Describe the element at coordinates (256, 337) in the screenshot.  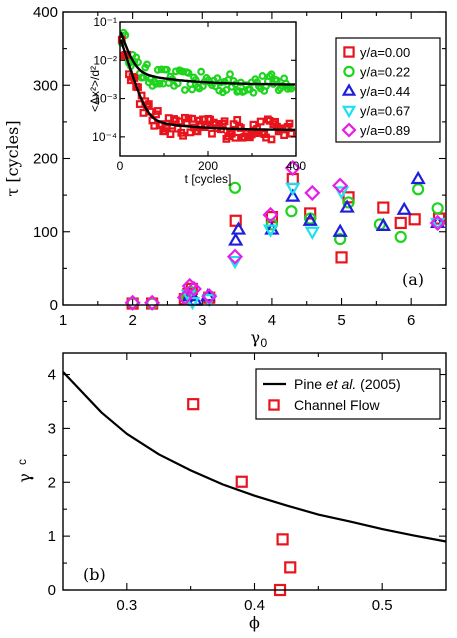
I see `x-axis-label: γ` at that location.